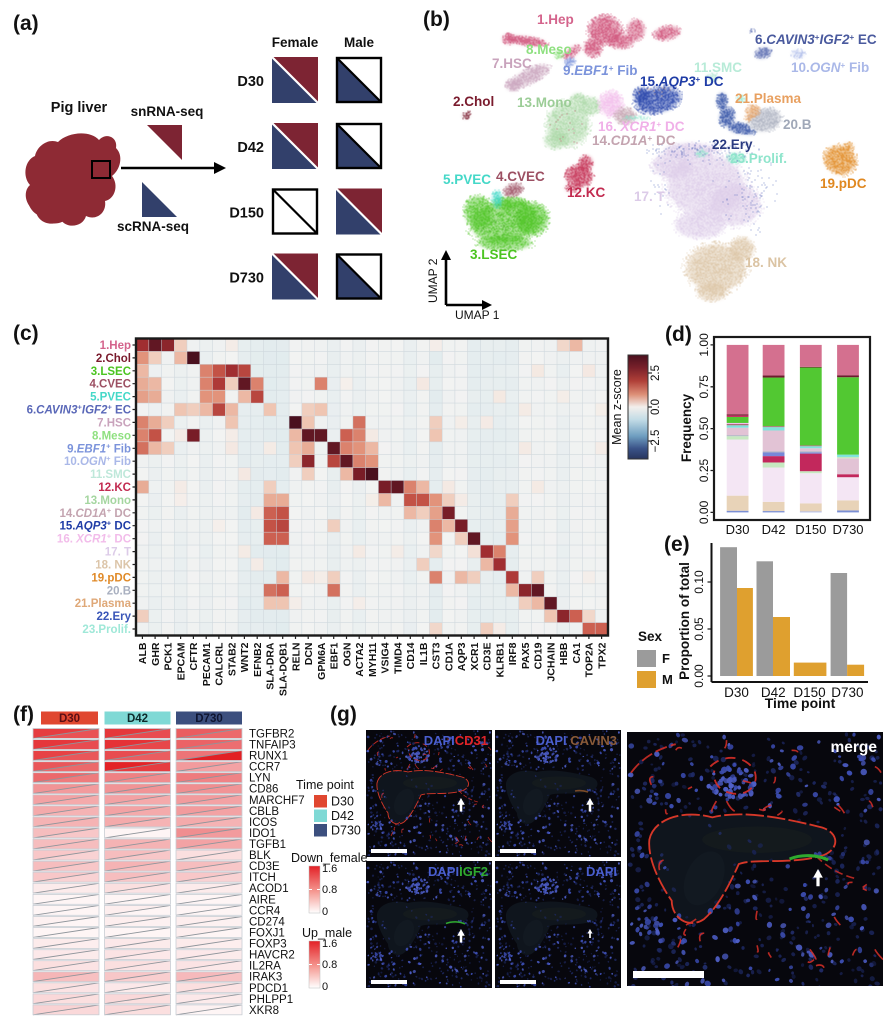 The width and height of the screenshot is (888, 1029). Describe the element at coordinates (551, 662) in the screenshot. I see `svg-text: JCHAIN` at that location.